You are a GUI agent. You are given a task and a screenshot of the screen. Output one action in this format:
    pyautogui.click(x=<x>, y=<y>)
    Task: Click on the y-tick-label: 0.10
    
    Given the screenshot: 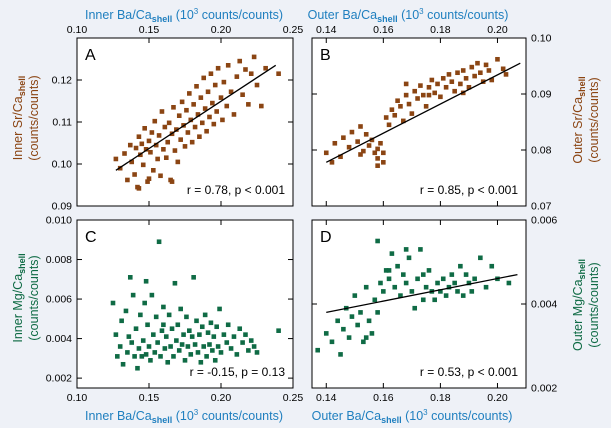 What is the action you would take?
    pyautogui.click(x=541, y=39)
    